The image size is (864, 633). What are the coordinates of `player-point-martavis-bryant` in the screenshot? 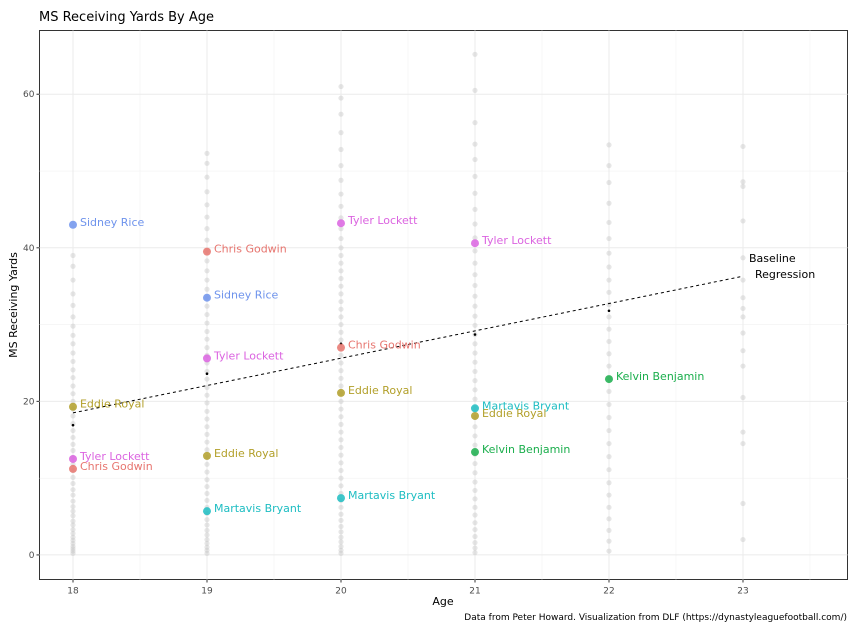 It's located at (206, 511).